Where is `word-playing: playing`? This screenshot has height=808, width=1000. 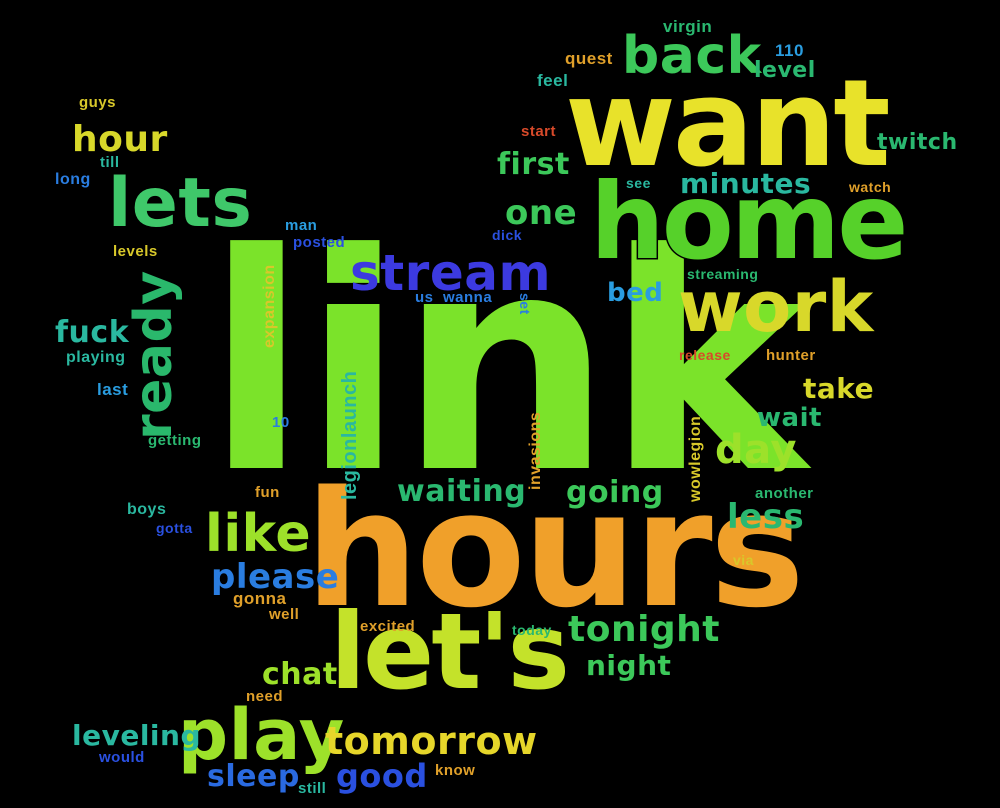 word-playing: playing is located at coordinates (96, 357).